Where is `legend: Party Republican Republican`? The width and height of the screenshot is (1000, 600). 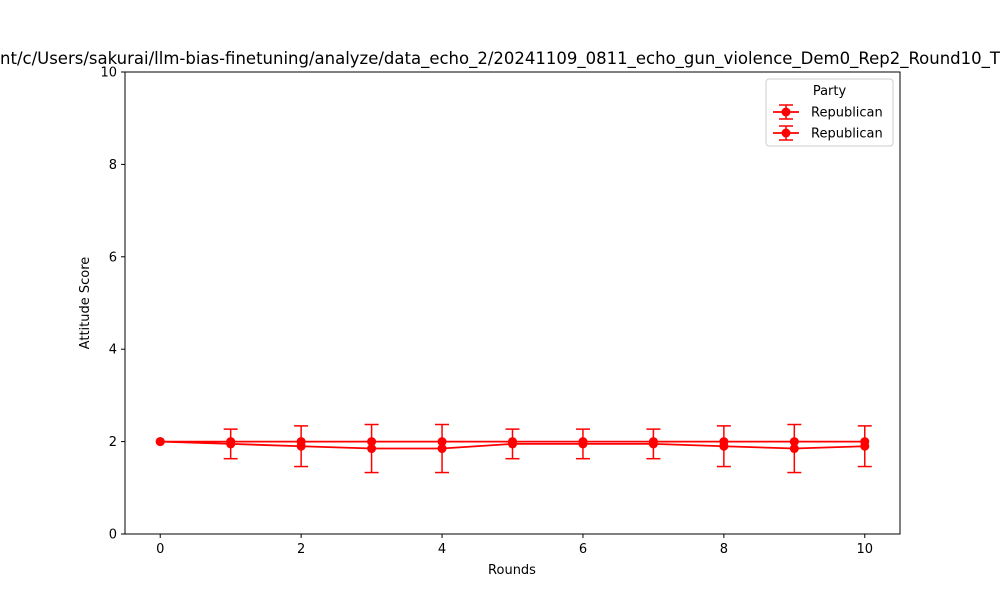
legend: Party Republican Republican is located at coordinates (829, 112).